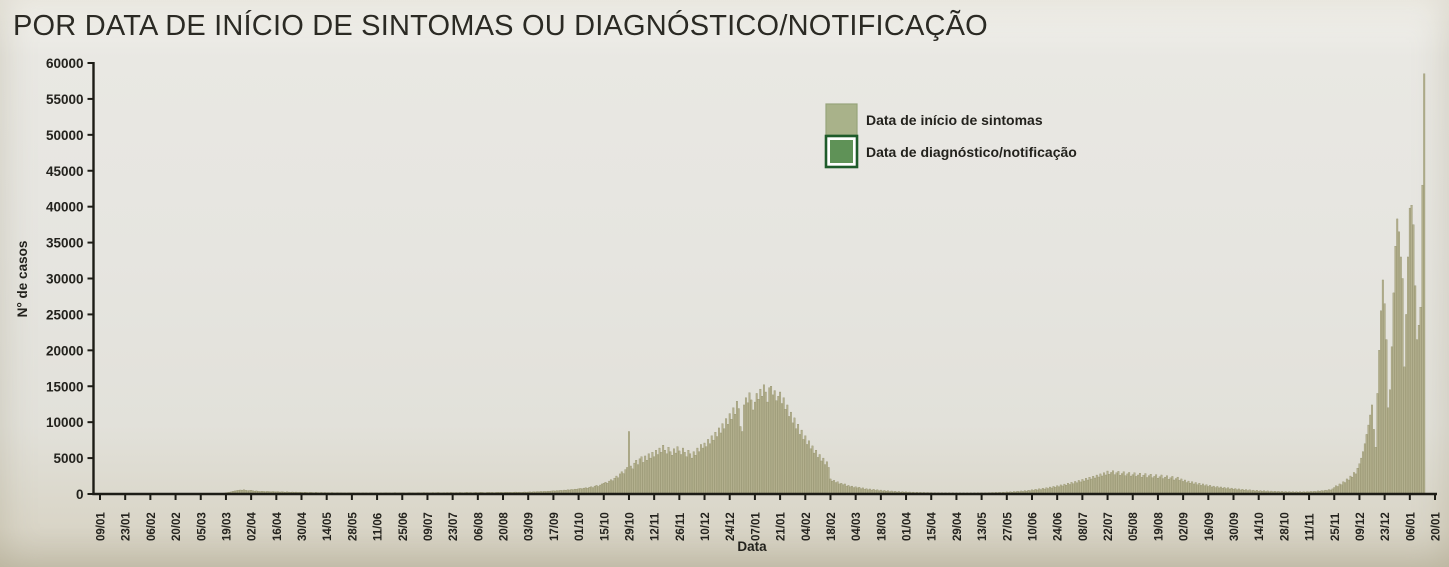 The width and height of the screenshot is (1449, 567). I want to click on x-tick-label: 18/02, so click(832, 526).